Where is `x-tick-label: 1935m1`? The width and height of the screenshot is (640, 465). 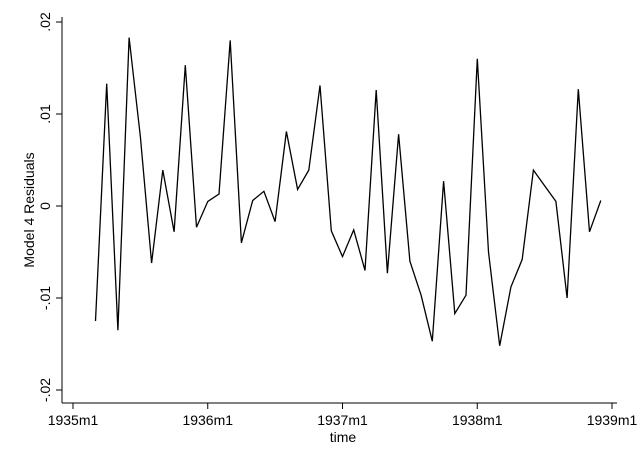
x-tick-label: 1935m1 is located at coordinates (73, 420).